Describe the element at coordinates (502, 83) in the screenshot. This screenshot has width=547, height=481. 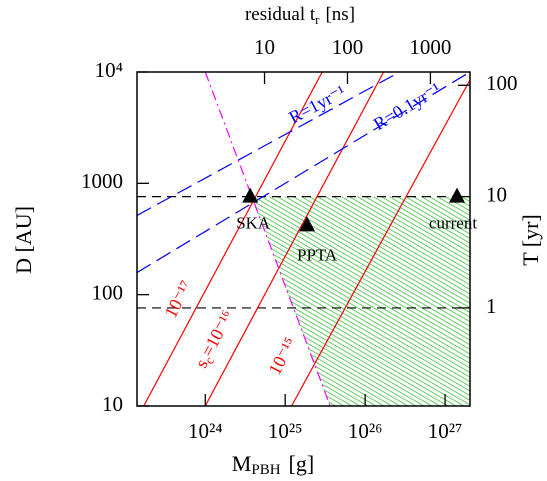
I see `y2-tick-label: 100` at that location.